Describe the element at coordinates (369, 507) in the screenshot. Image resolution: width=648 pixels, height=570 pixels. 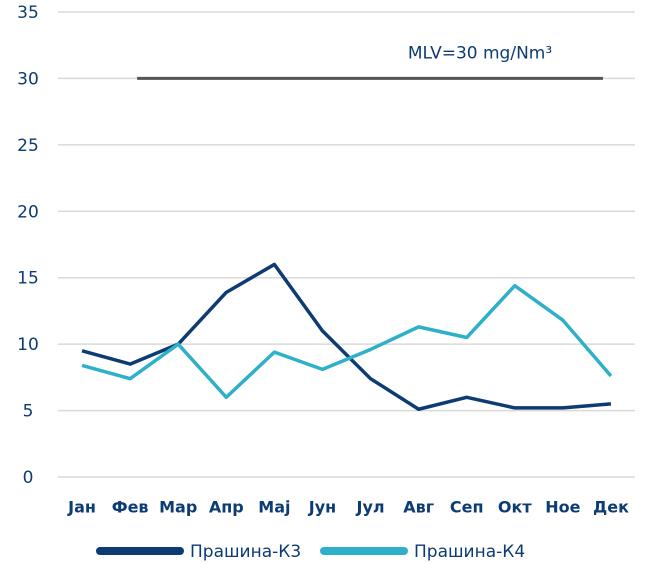
I see `x-tick-label: Јул` at that location.